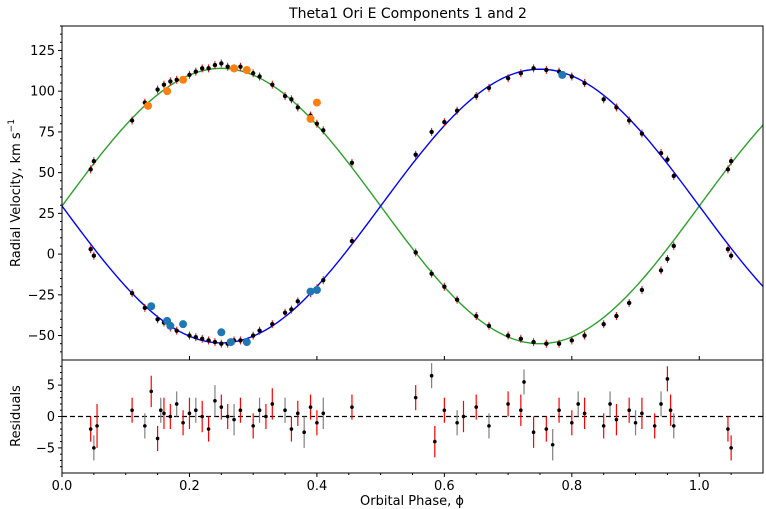  I want to click on rv-y-ticks: −50 −25 0 25 50 75 100 125, so click(45, 194).